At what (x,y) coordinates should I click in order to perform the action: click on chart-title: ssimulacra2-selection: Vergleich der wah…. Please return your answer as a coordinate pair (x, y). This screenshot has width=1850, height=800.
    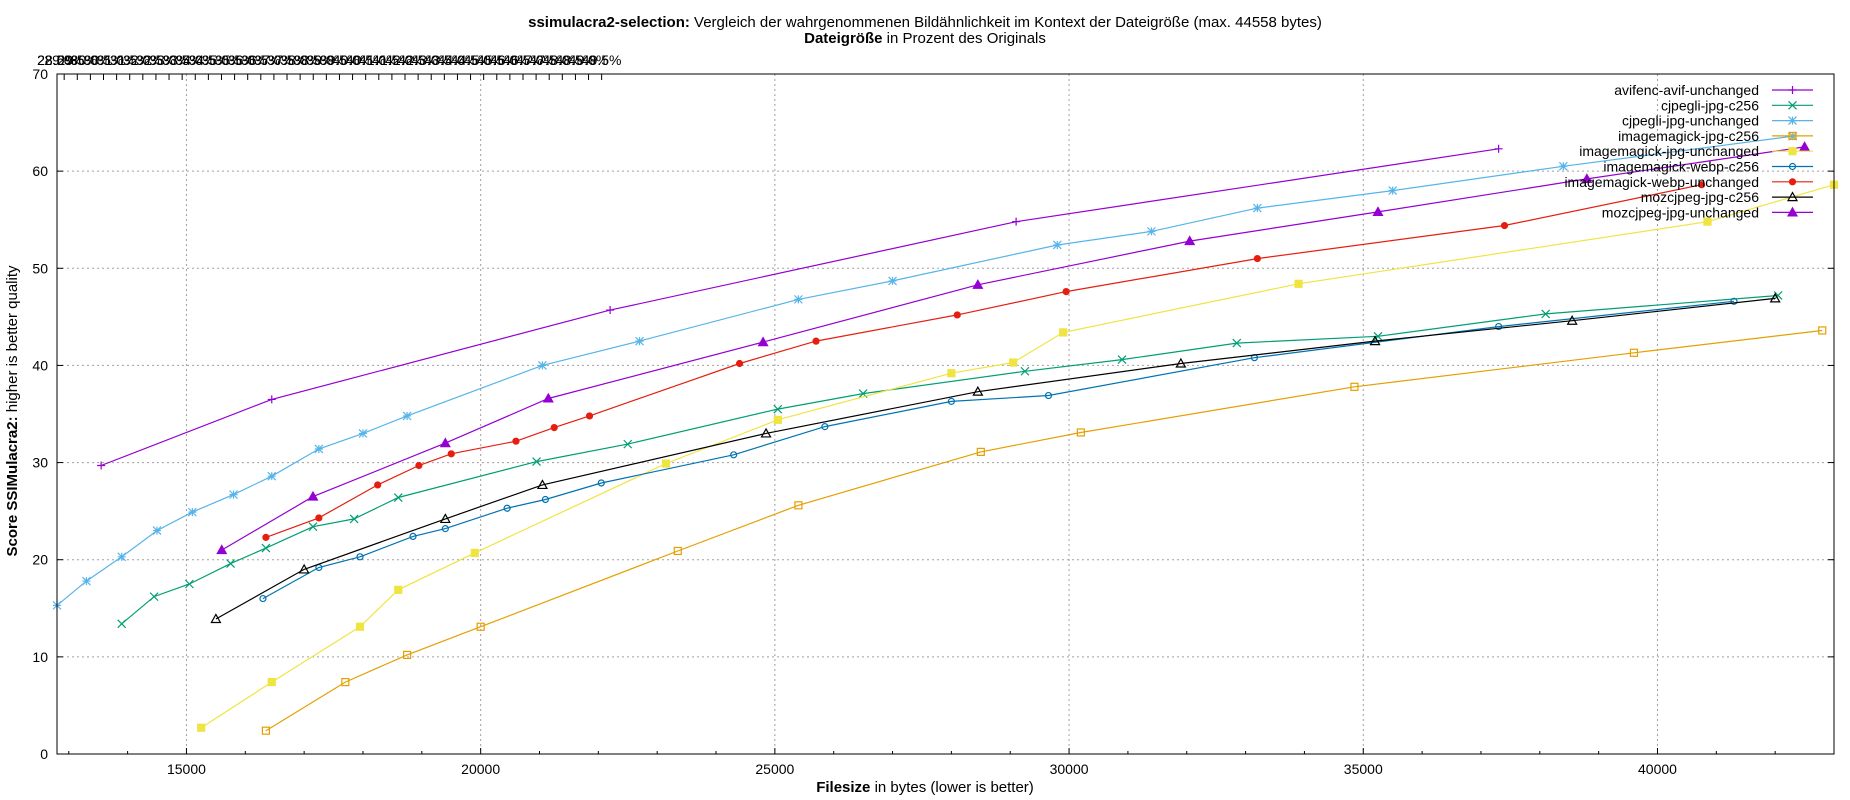
    Looking at the image, I should click on (925, 22).